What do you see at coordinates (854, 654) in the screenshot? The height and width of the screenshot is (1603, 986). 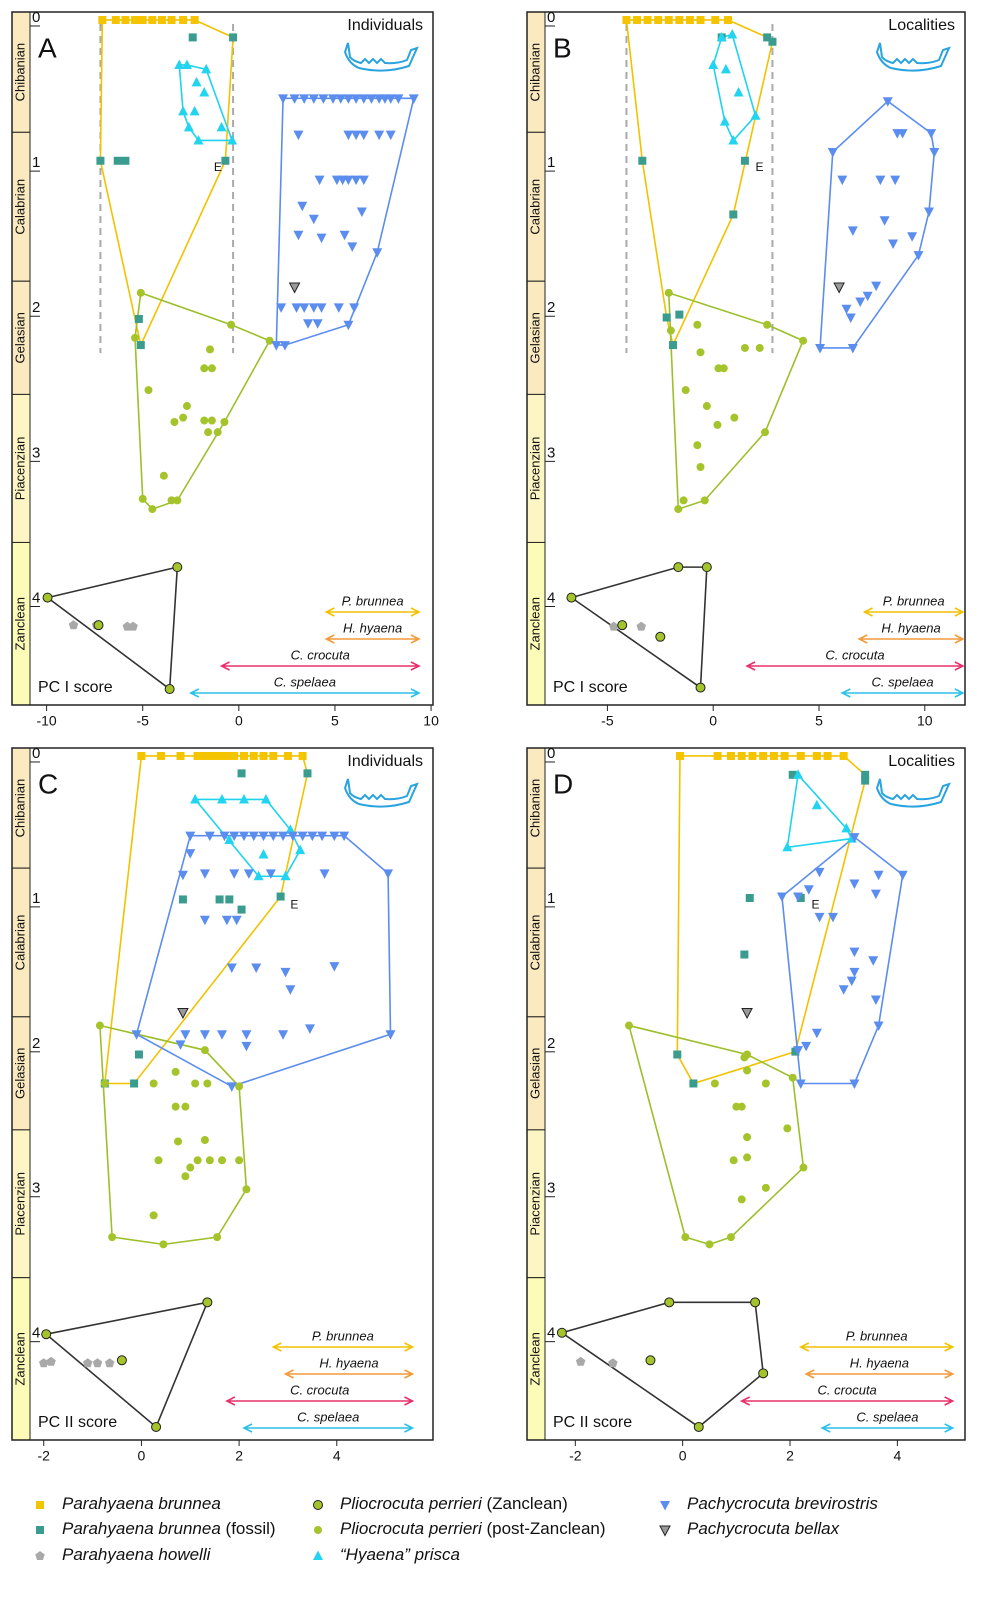 I see `range-label: C. crocuta` at bounding box center [854, 654].